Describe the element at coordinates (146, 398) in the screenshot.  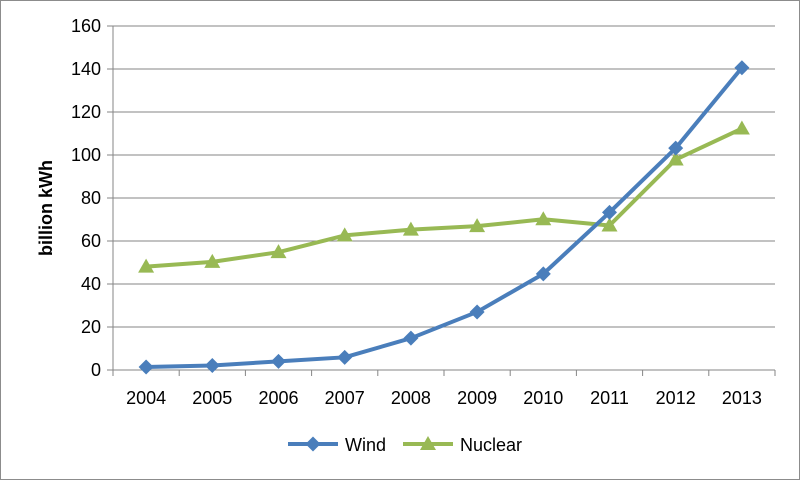
I see `x-tick-label: 2004` at that location.